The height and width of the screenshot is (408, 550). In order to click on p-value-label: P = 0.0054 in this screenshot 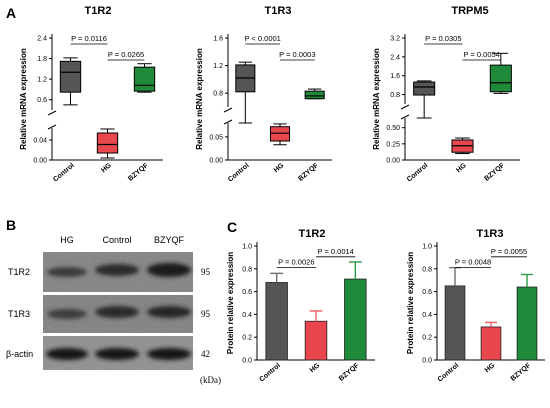, I will do `click(481, 54)`.